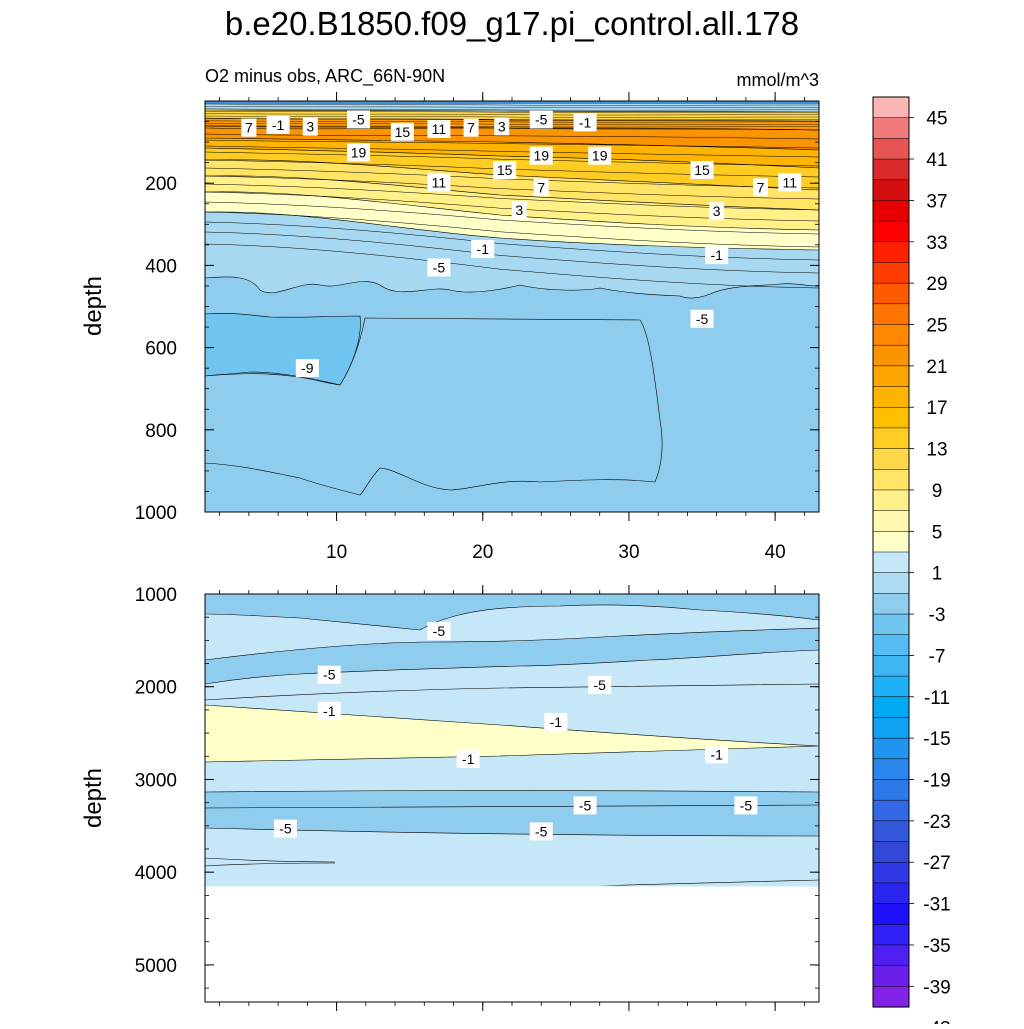  I want to click on x-tick-label: 40, so click(775, 552).